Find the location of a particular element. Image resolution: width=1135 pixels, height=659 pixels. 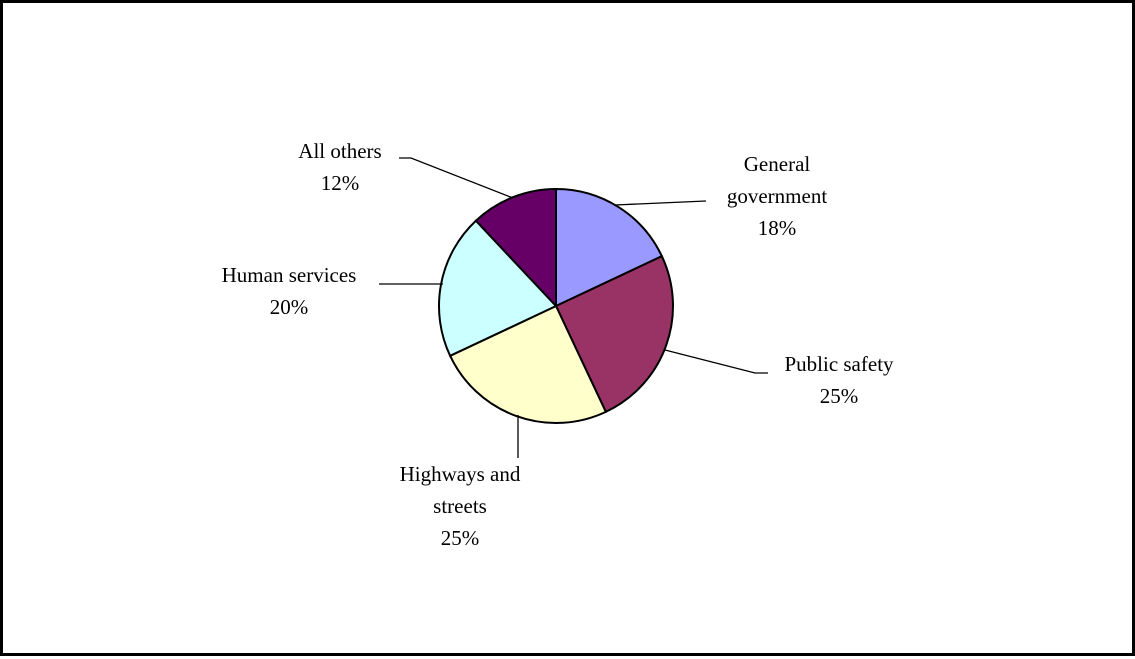

data-label-human-services-value: 20% is located at coordinates (289, 307).